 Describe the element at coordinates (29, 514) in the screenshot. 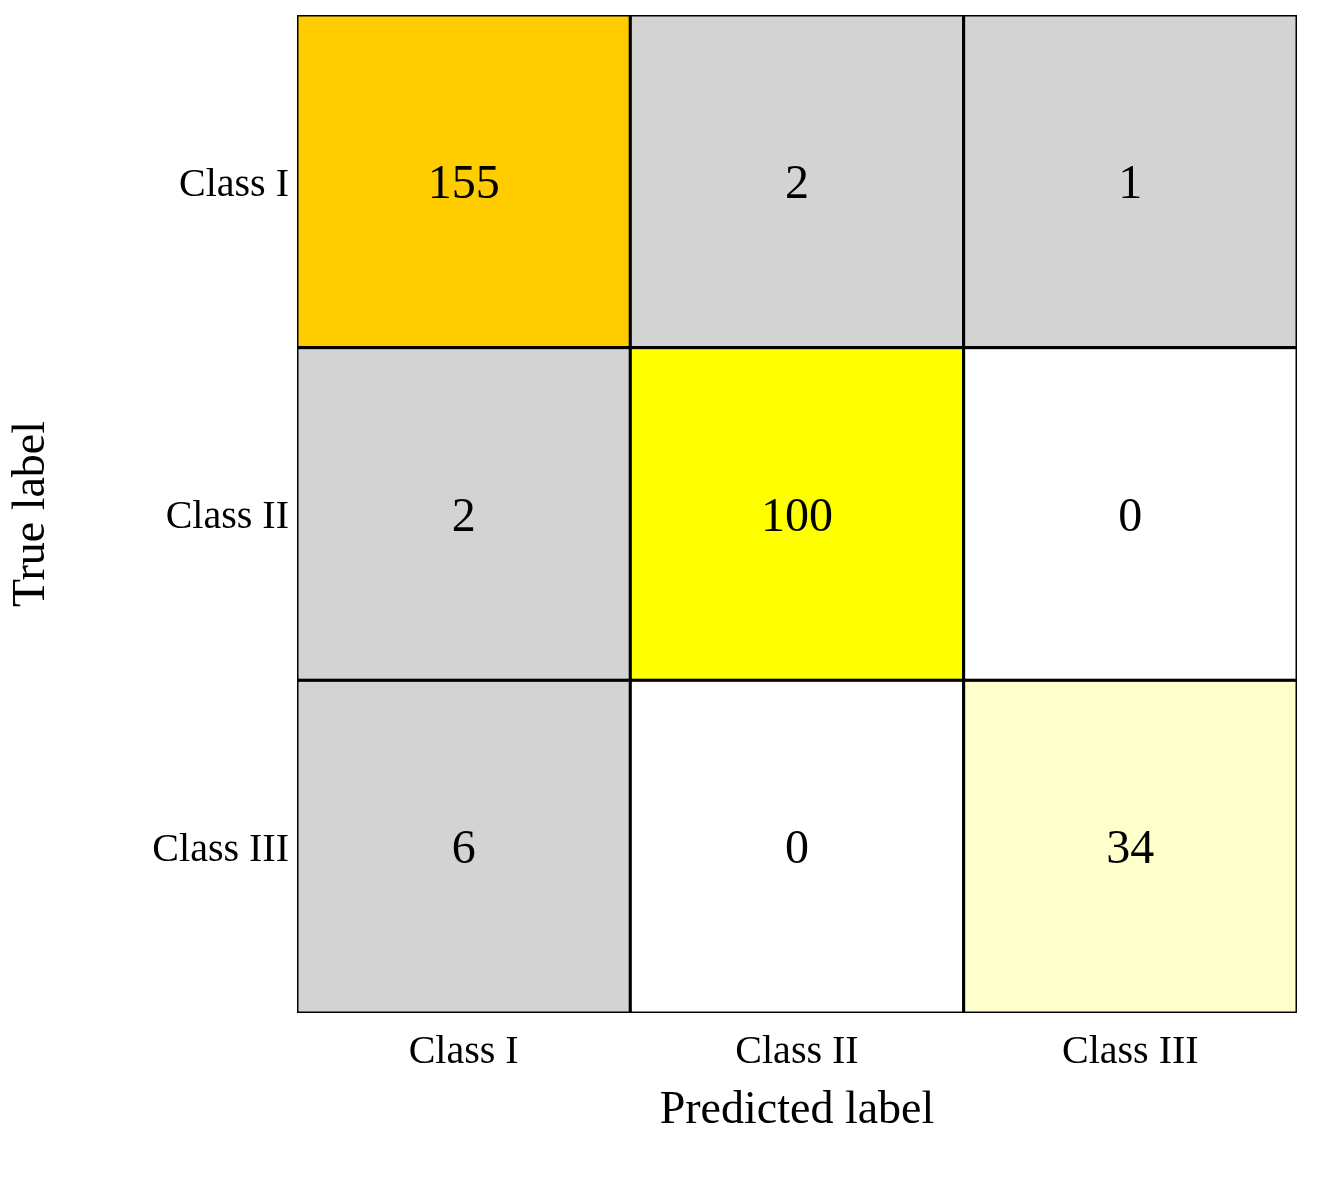

I see `y-axis-title: True label` at that location.